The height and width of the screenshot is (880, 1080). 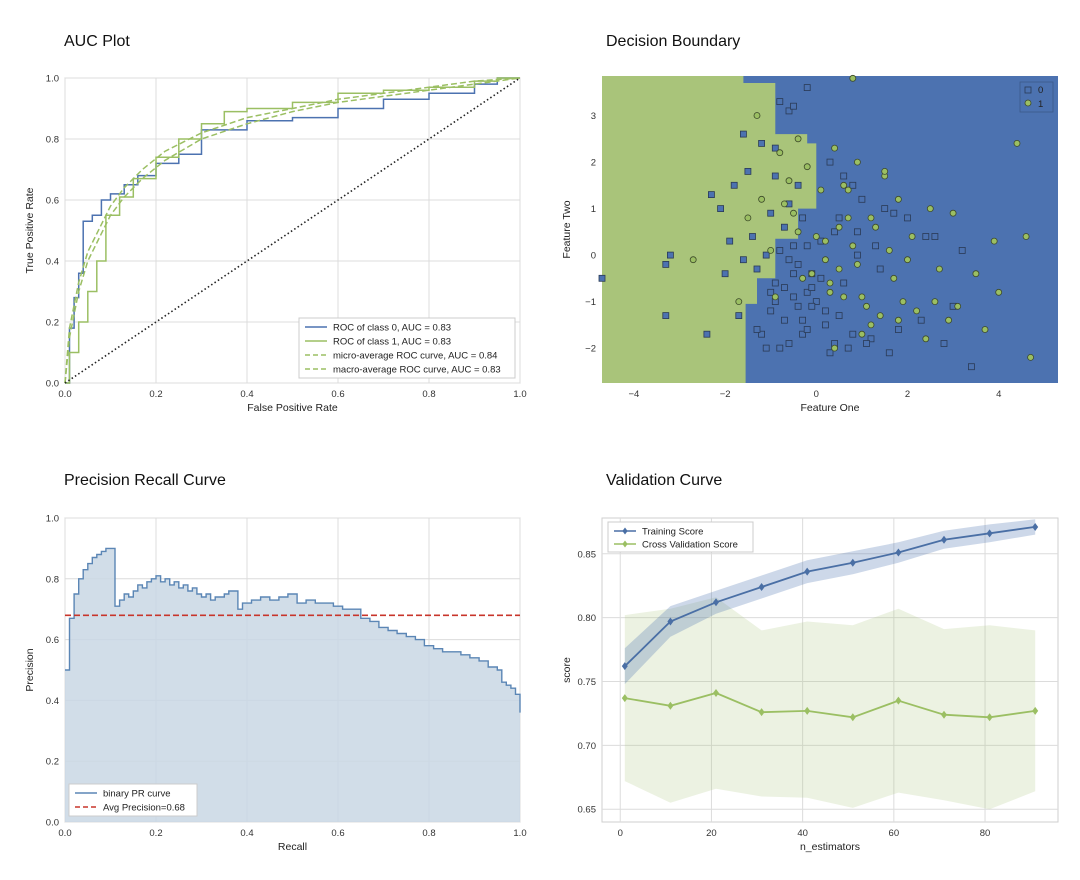 I want to click on boundary-y-tick-label: 1, so click(x=593, y=209).